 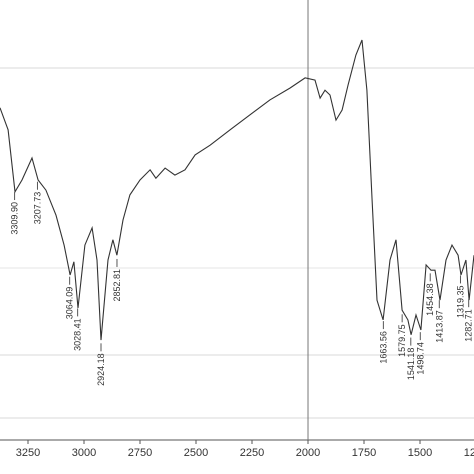 I want to click on peak-label: 1579.75, so click(x=402, y=340).